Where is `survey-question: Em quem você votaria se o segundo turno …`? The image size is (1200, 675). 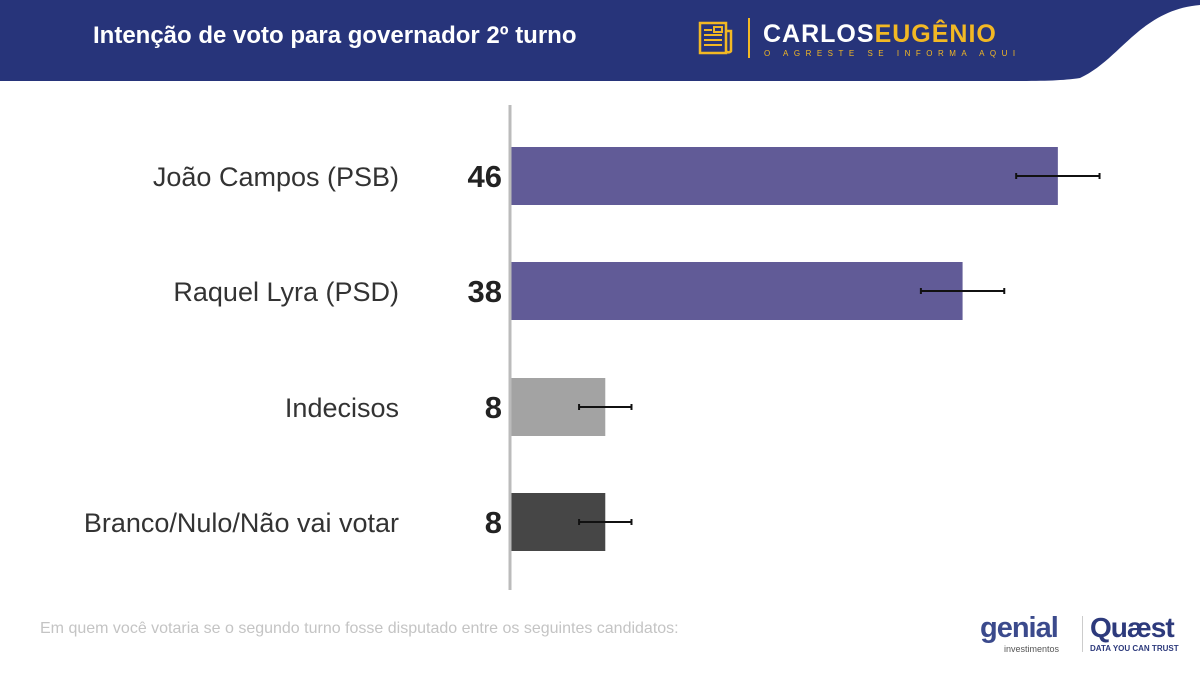 survey-question: Em quem você votaria se o segundo turno … is located at coordinates (359, 628).